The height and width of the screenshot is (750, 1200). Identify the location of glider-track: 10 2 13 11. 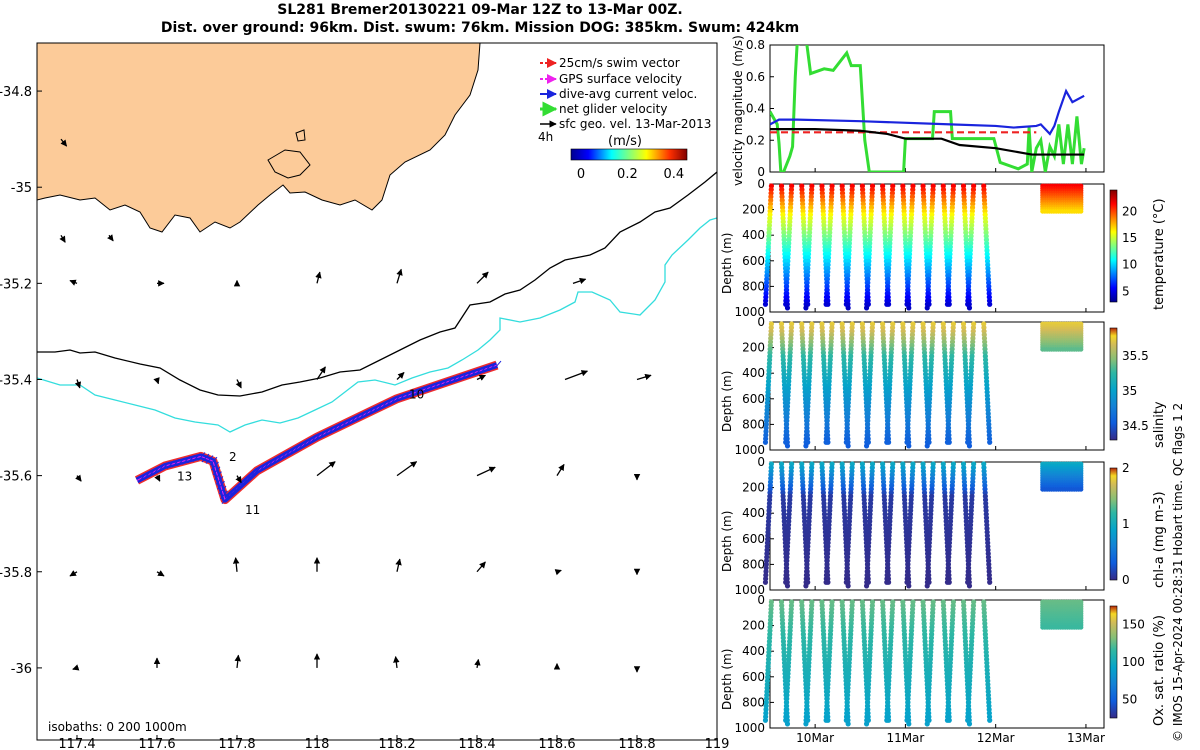
(318, 438).